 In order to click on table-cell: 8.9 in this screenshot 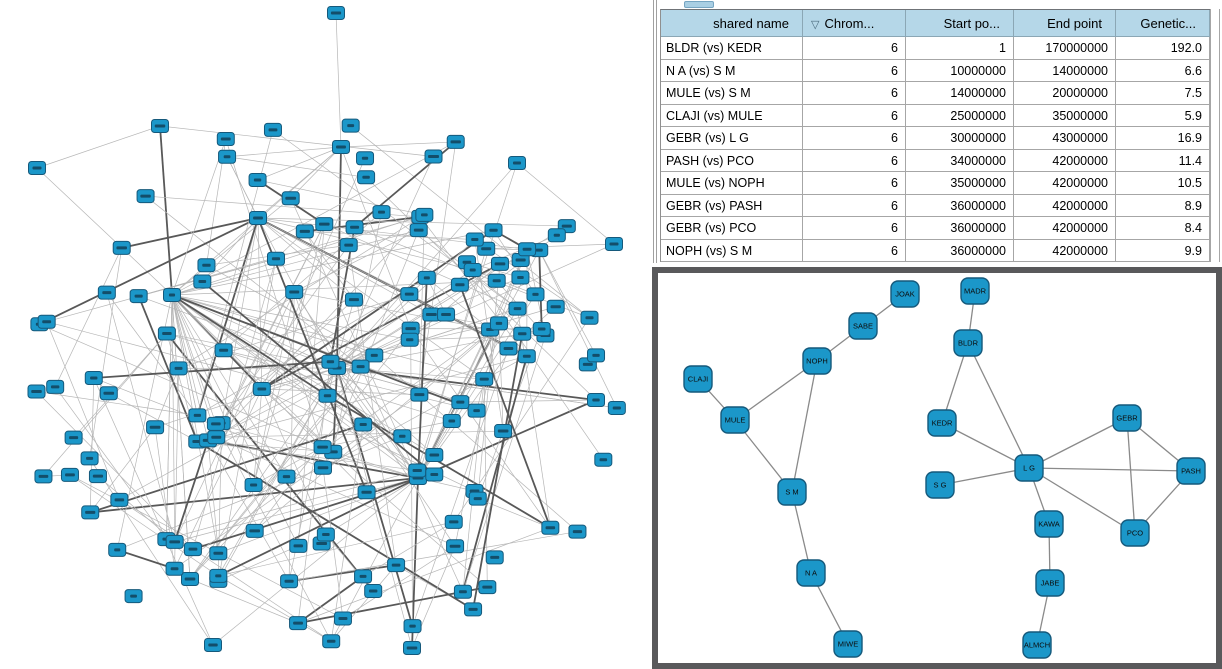, I will do `click(1163, 205)`.